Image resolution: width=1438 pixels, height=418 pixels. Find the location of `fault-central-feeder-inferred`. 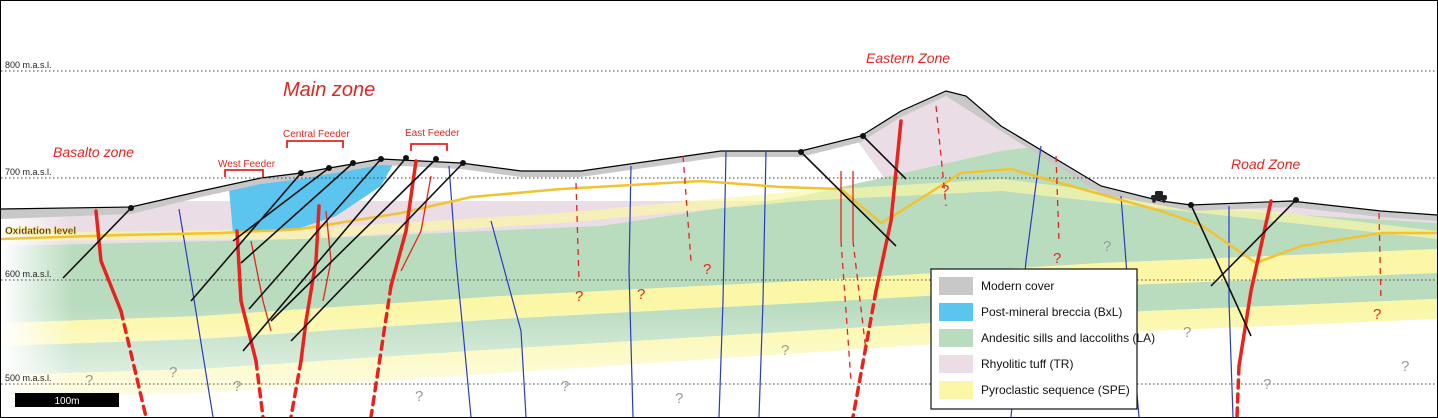

fault-central-feeder-inferred is located at coordinates (296, 388).